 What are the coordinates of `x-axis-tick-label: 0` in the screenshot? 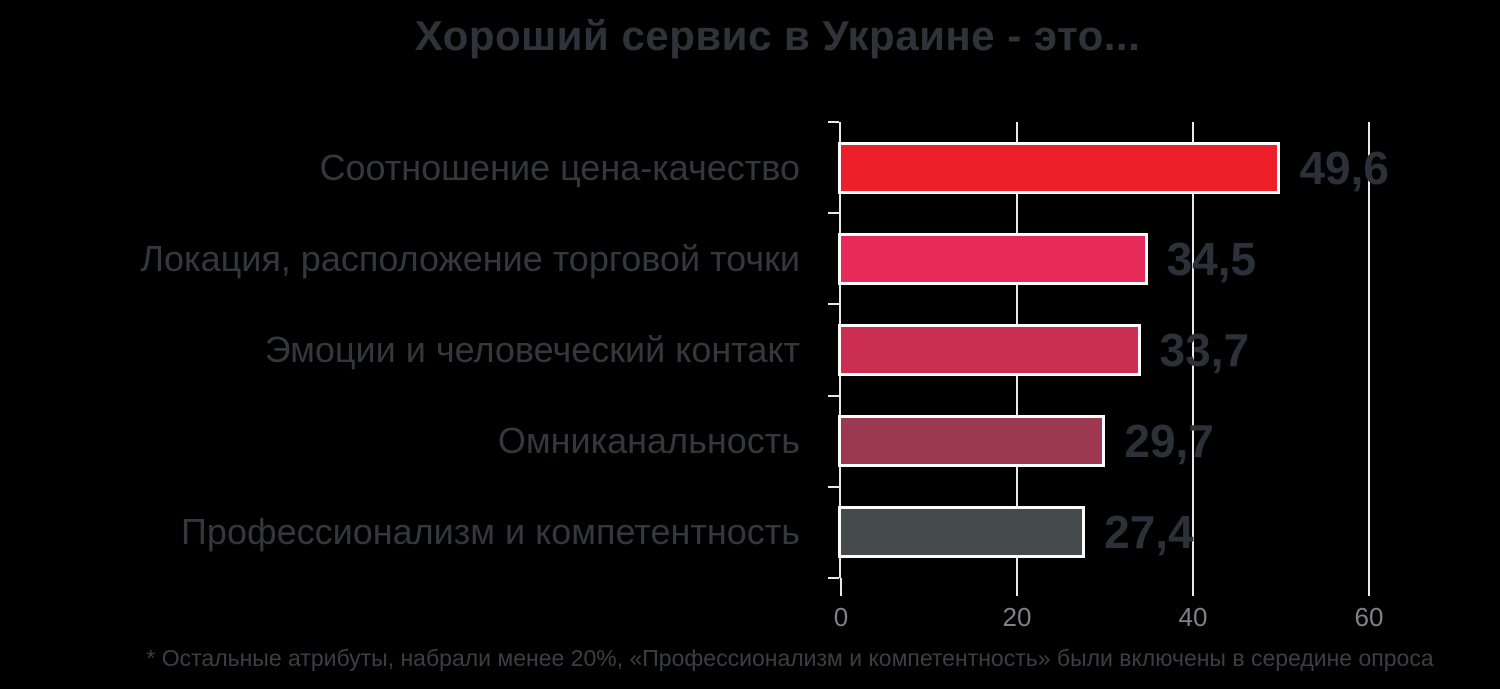 It's located at (841, 617).